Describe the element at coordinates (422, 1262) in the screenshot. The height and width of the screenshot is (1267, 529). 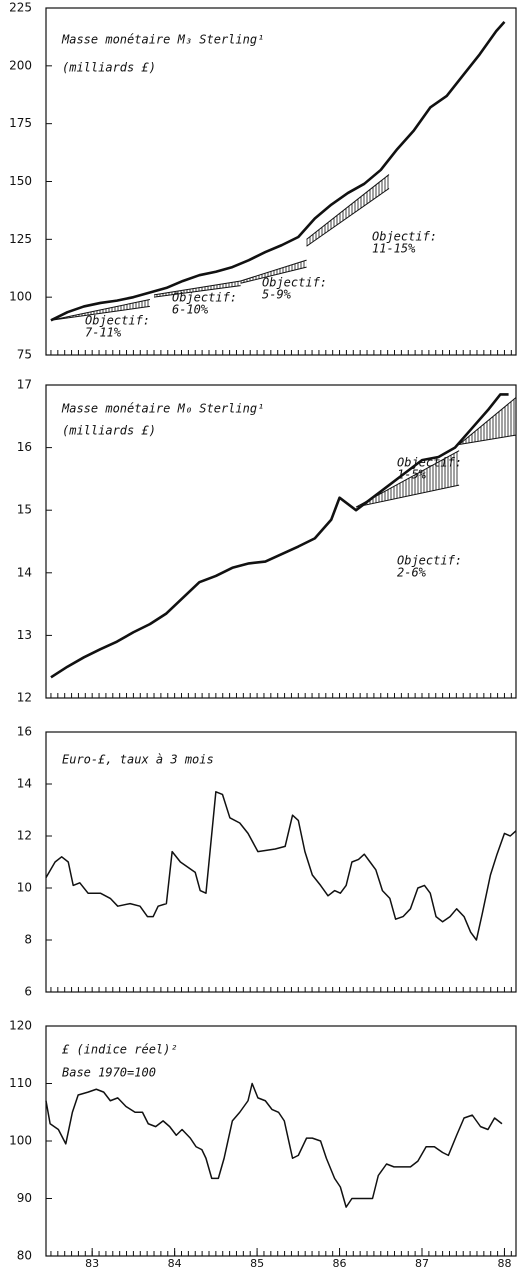
I see `x-tick-label: 87` at that location.